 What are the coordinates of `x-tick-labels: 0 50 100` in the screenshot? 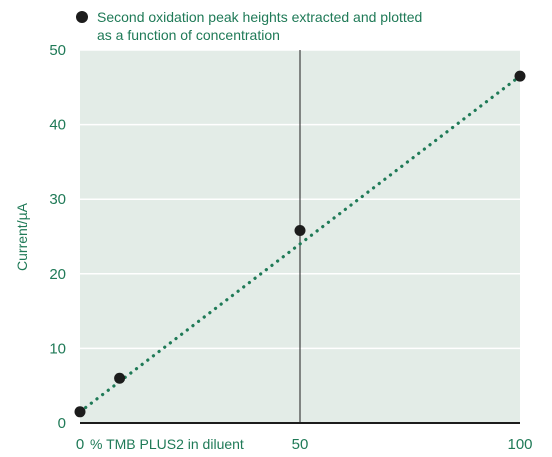 It's located at (304, 444).